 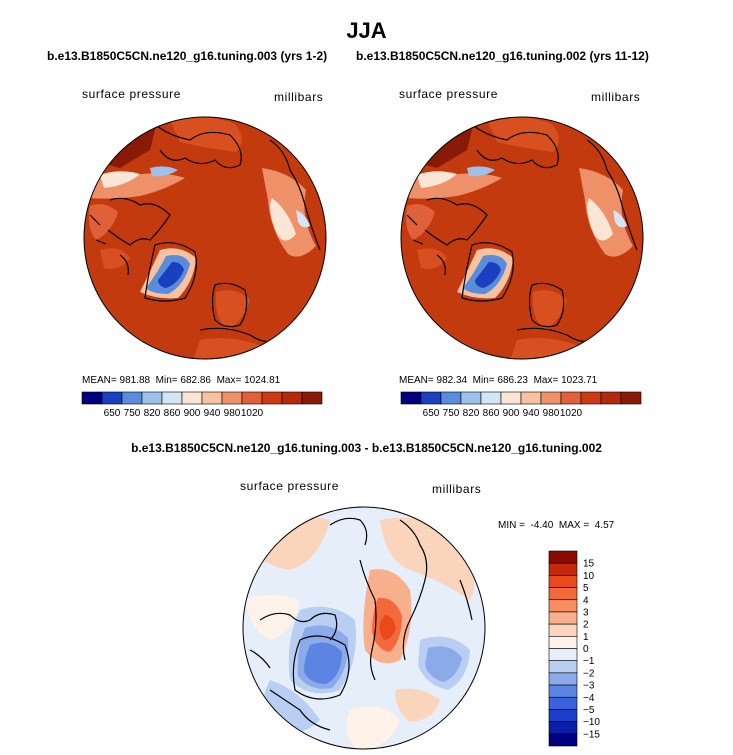 What do you see at coordinates (586, 625) in the screenshot?
I see `colorbar-tick-label: 2` at bounding box center [586, 625].